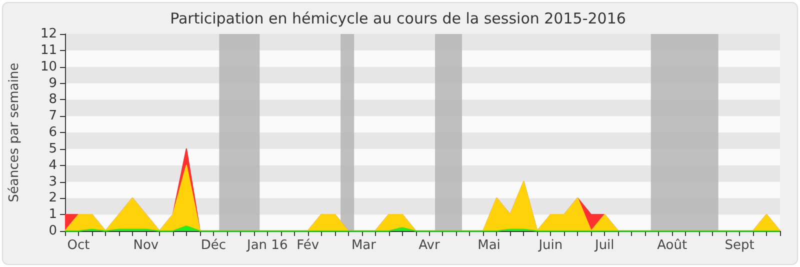  I want to click on y-tick-label: 0, so click(52, 231).